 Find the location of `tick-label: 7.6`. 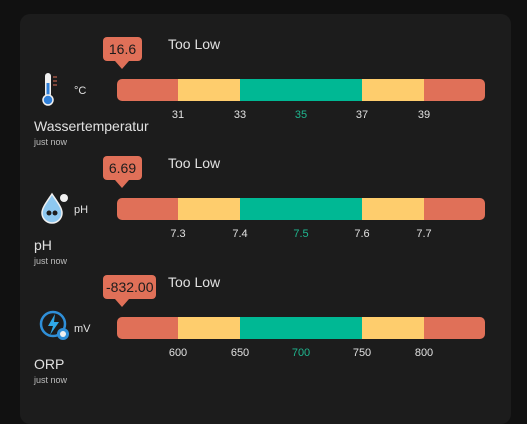

tick-label: 7.6 is located at coordinates (362, 234).